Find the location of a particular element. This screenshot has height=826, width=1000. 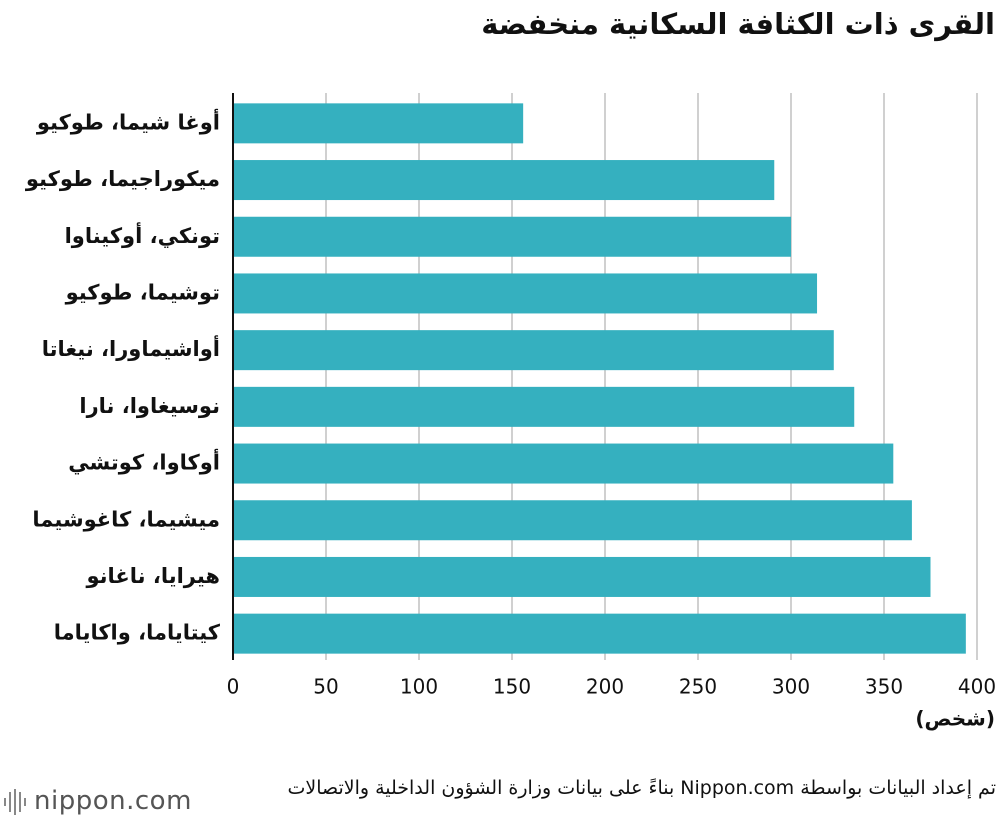

logo: nippon.com is located at coordinates (113, 801).